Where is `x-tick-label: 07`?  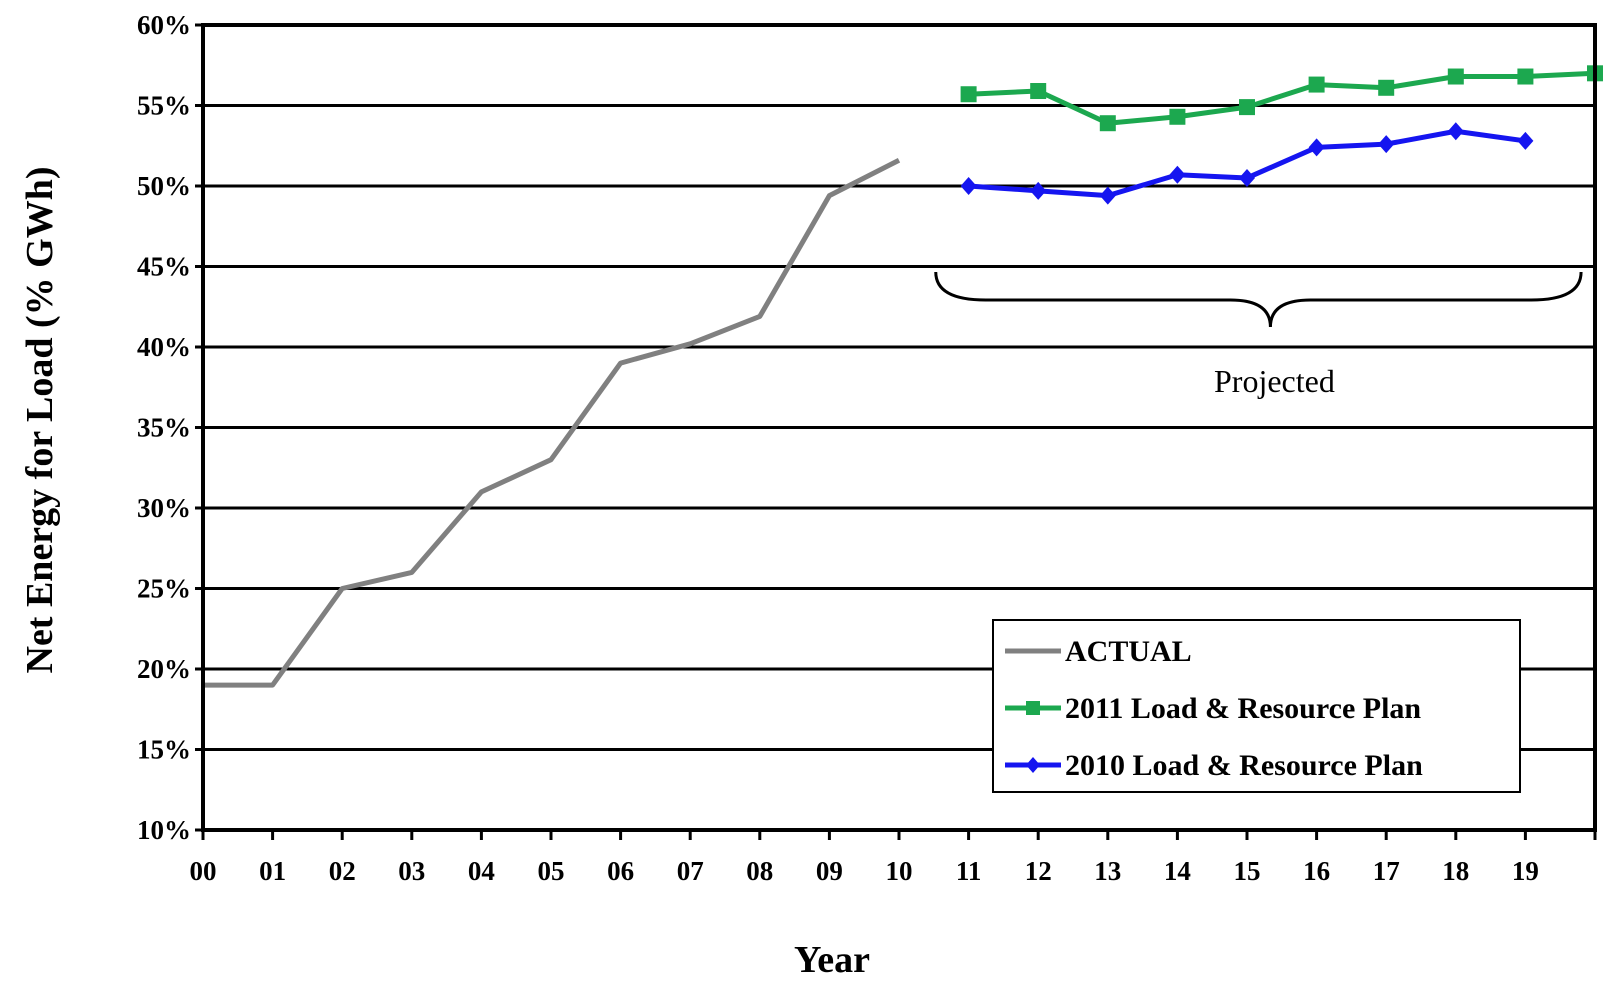
x-tick-label: 07 is located at coordinates (690, 871).